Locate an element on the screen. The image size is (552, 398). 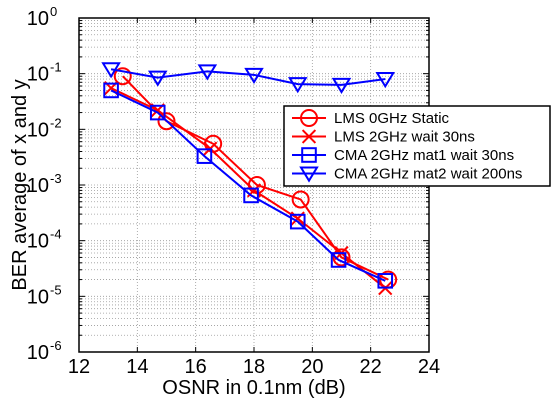
series-line is located at coordinates (248, 77).